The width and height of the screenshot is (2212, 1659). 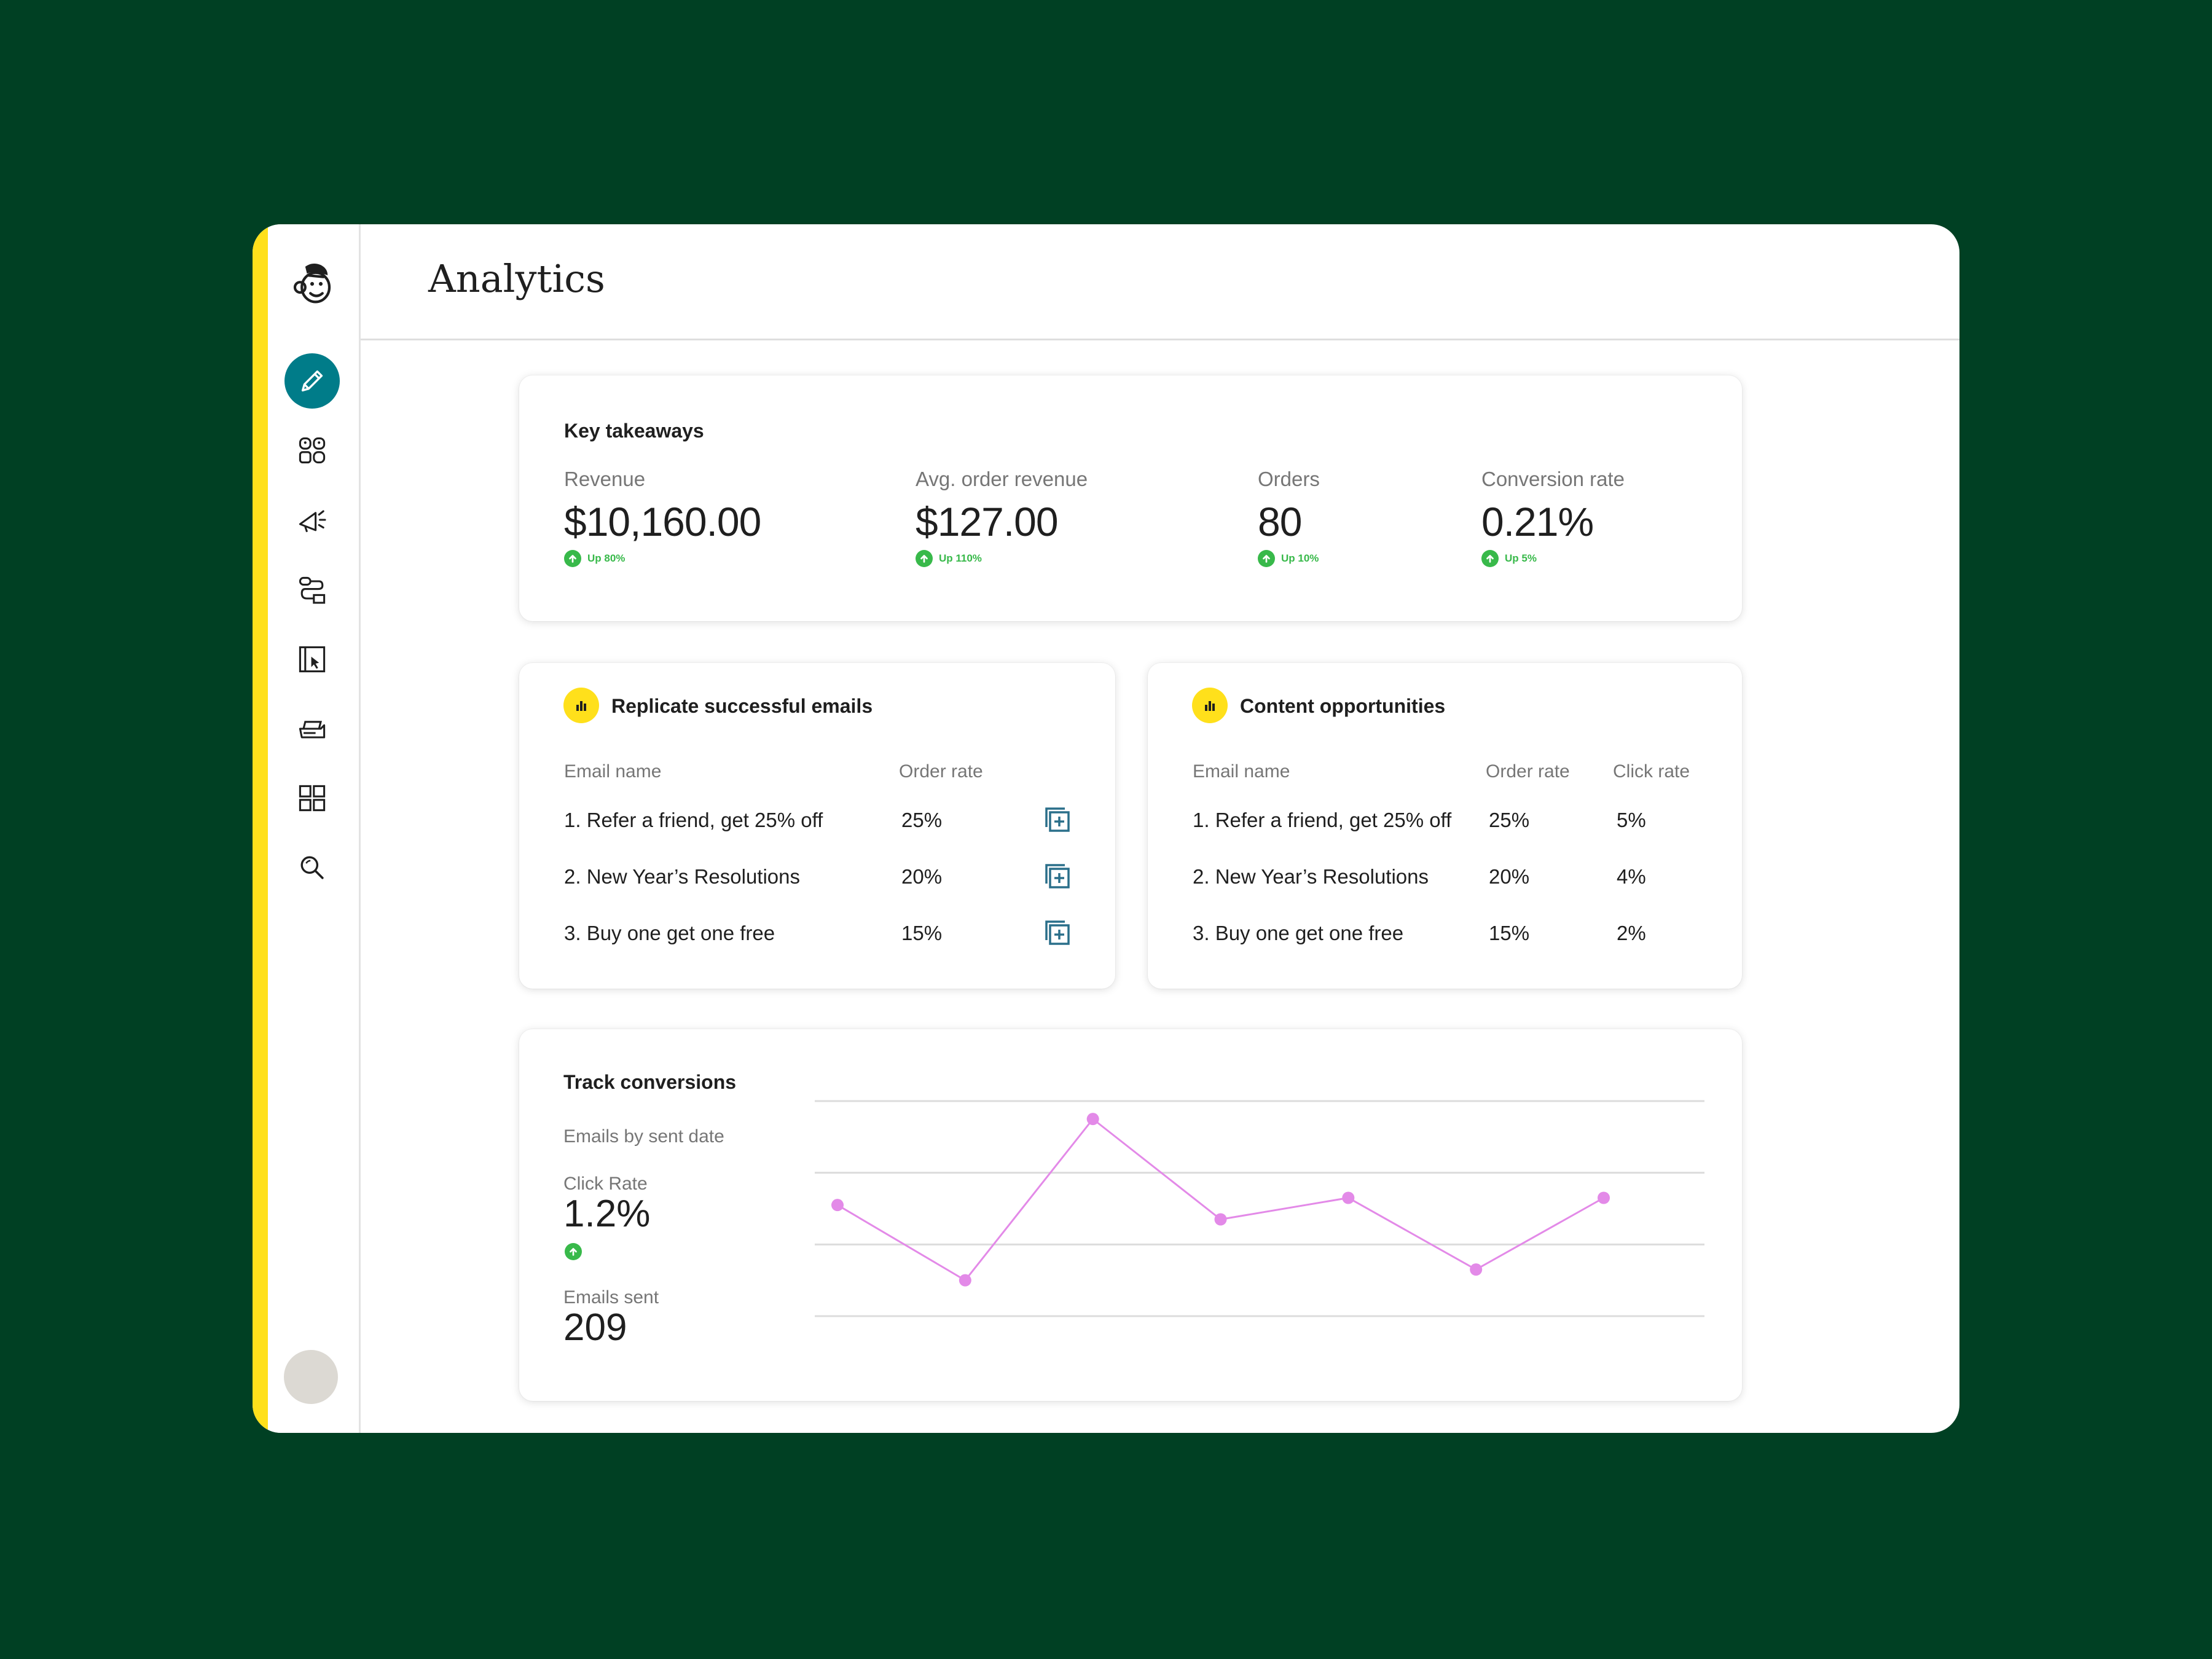 I want to click on page-header: Analytics, so click(x=1160, y=282).